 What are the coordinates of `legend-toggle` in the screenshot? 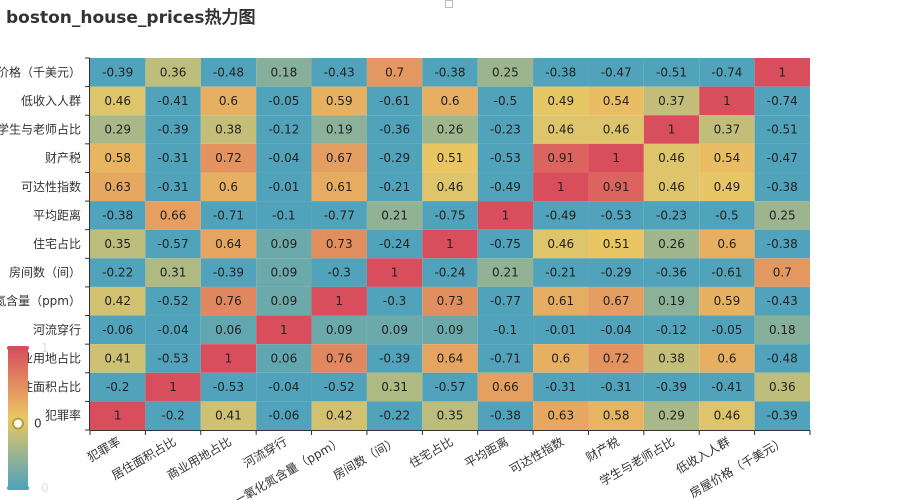 It's located at (449, 4).